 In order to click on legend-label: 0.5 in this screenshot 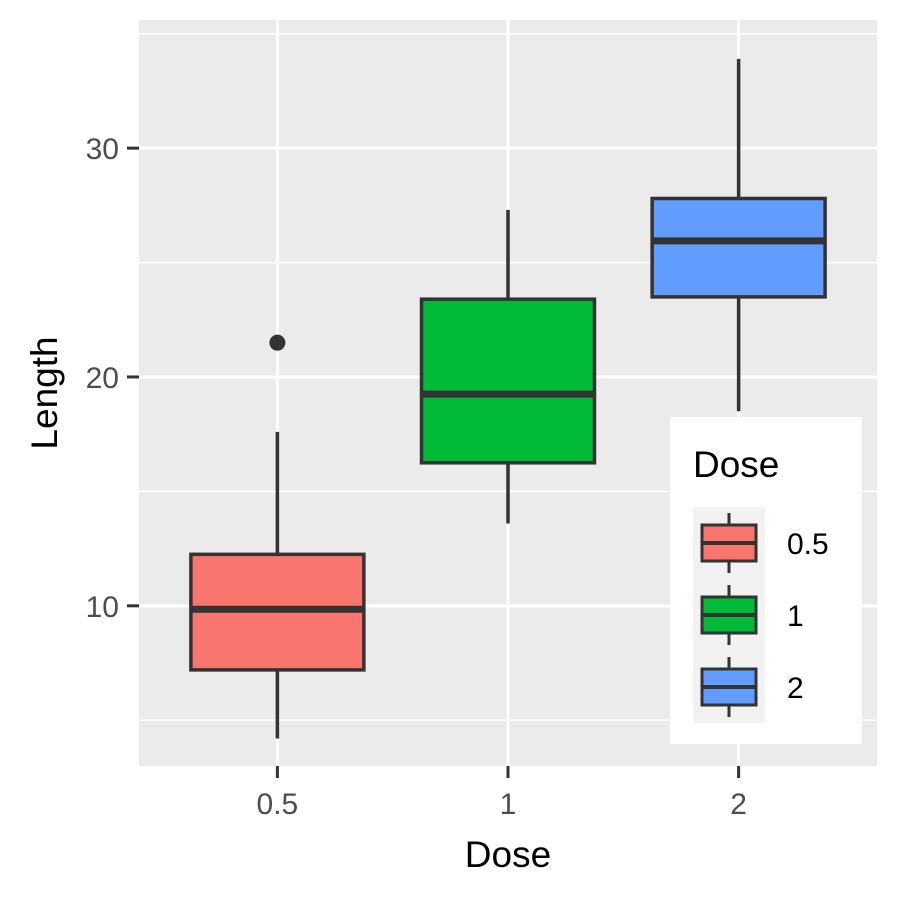, I will do `click(808, 544)`.